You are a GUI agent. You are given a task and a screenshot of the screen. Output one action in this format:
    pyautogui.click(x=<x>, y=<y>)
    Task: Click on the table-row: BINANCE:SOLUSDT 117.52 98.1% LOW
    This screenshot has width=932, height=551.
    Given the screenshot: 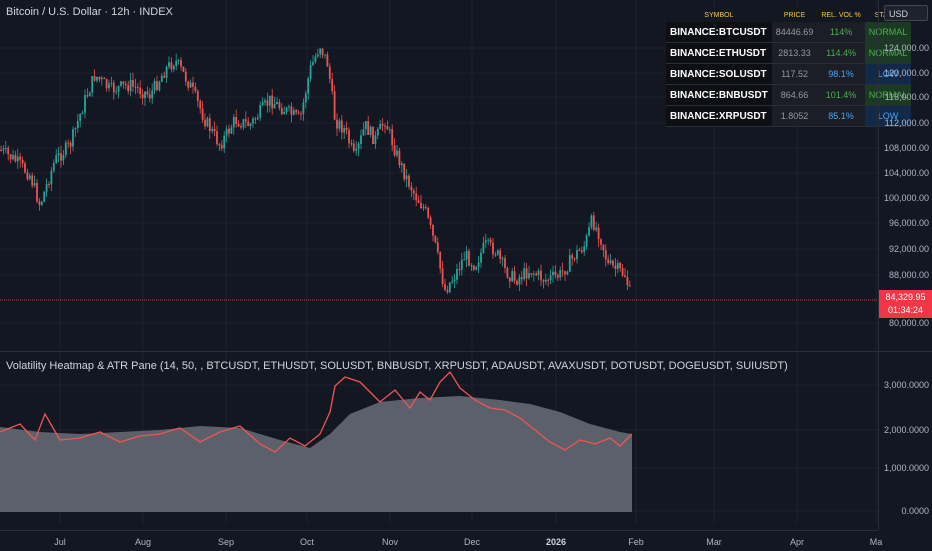 What is the action you would take?
    pyautogui.click(x=789, y=74)
    